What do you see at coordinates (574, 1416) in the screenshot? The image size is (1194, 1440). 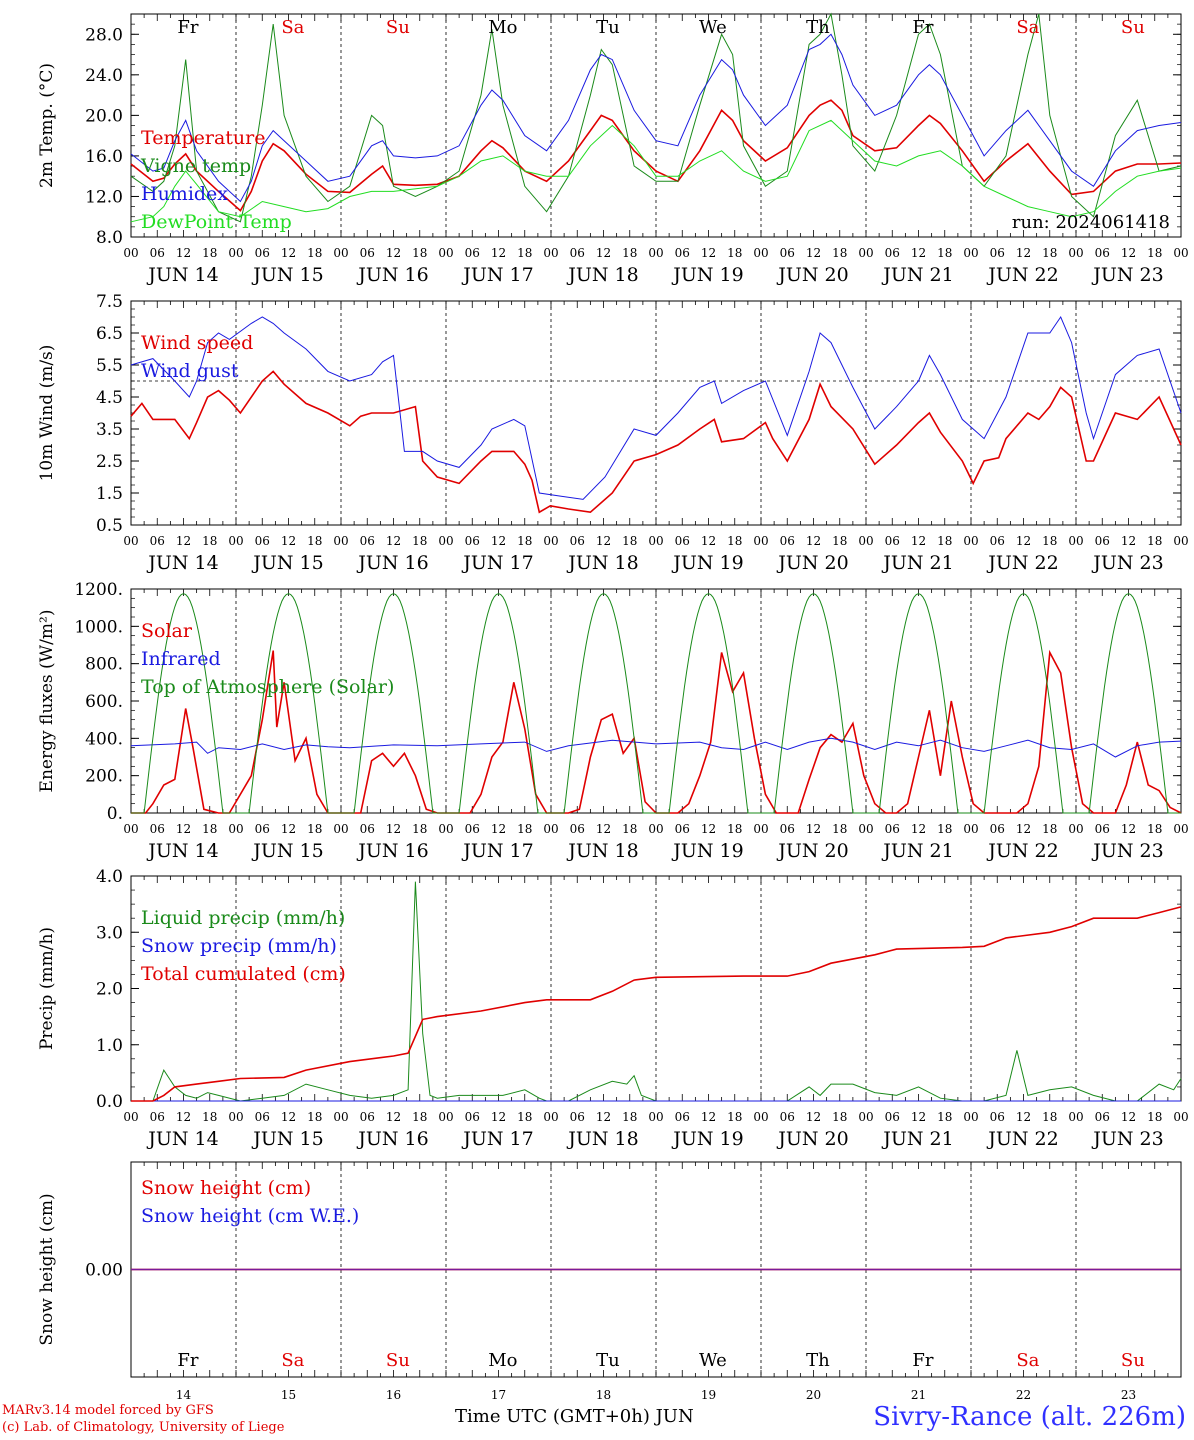 I see `x-axis-title: Time UTC (GMT+0h) JUN` at bounding box center [574, 1416].